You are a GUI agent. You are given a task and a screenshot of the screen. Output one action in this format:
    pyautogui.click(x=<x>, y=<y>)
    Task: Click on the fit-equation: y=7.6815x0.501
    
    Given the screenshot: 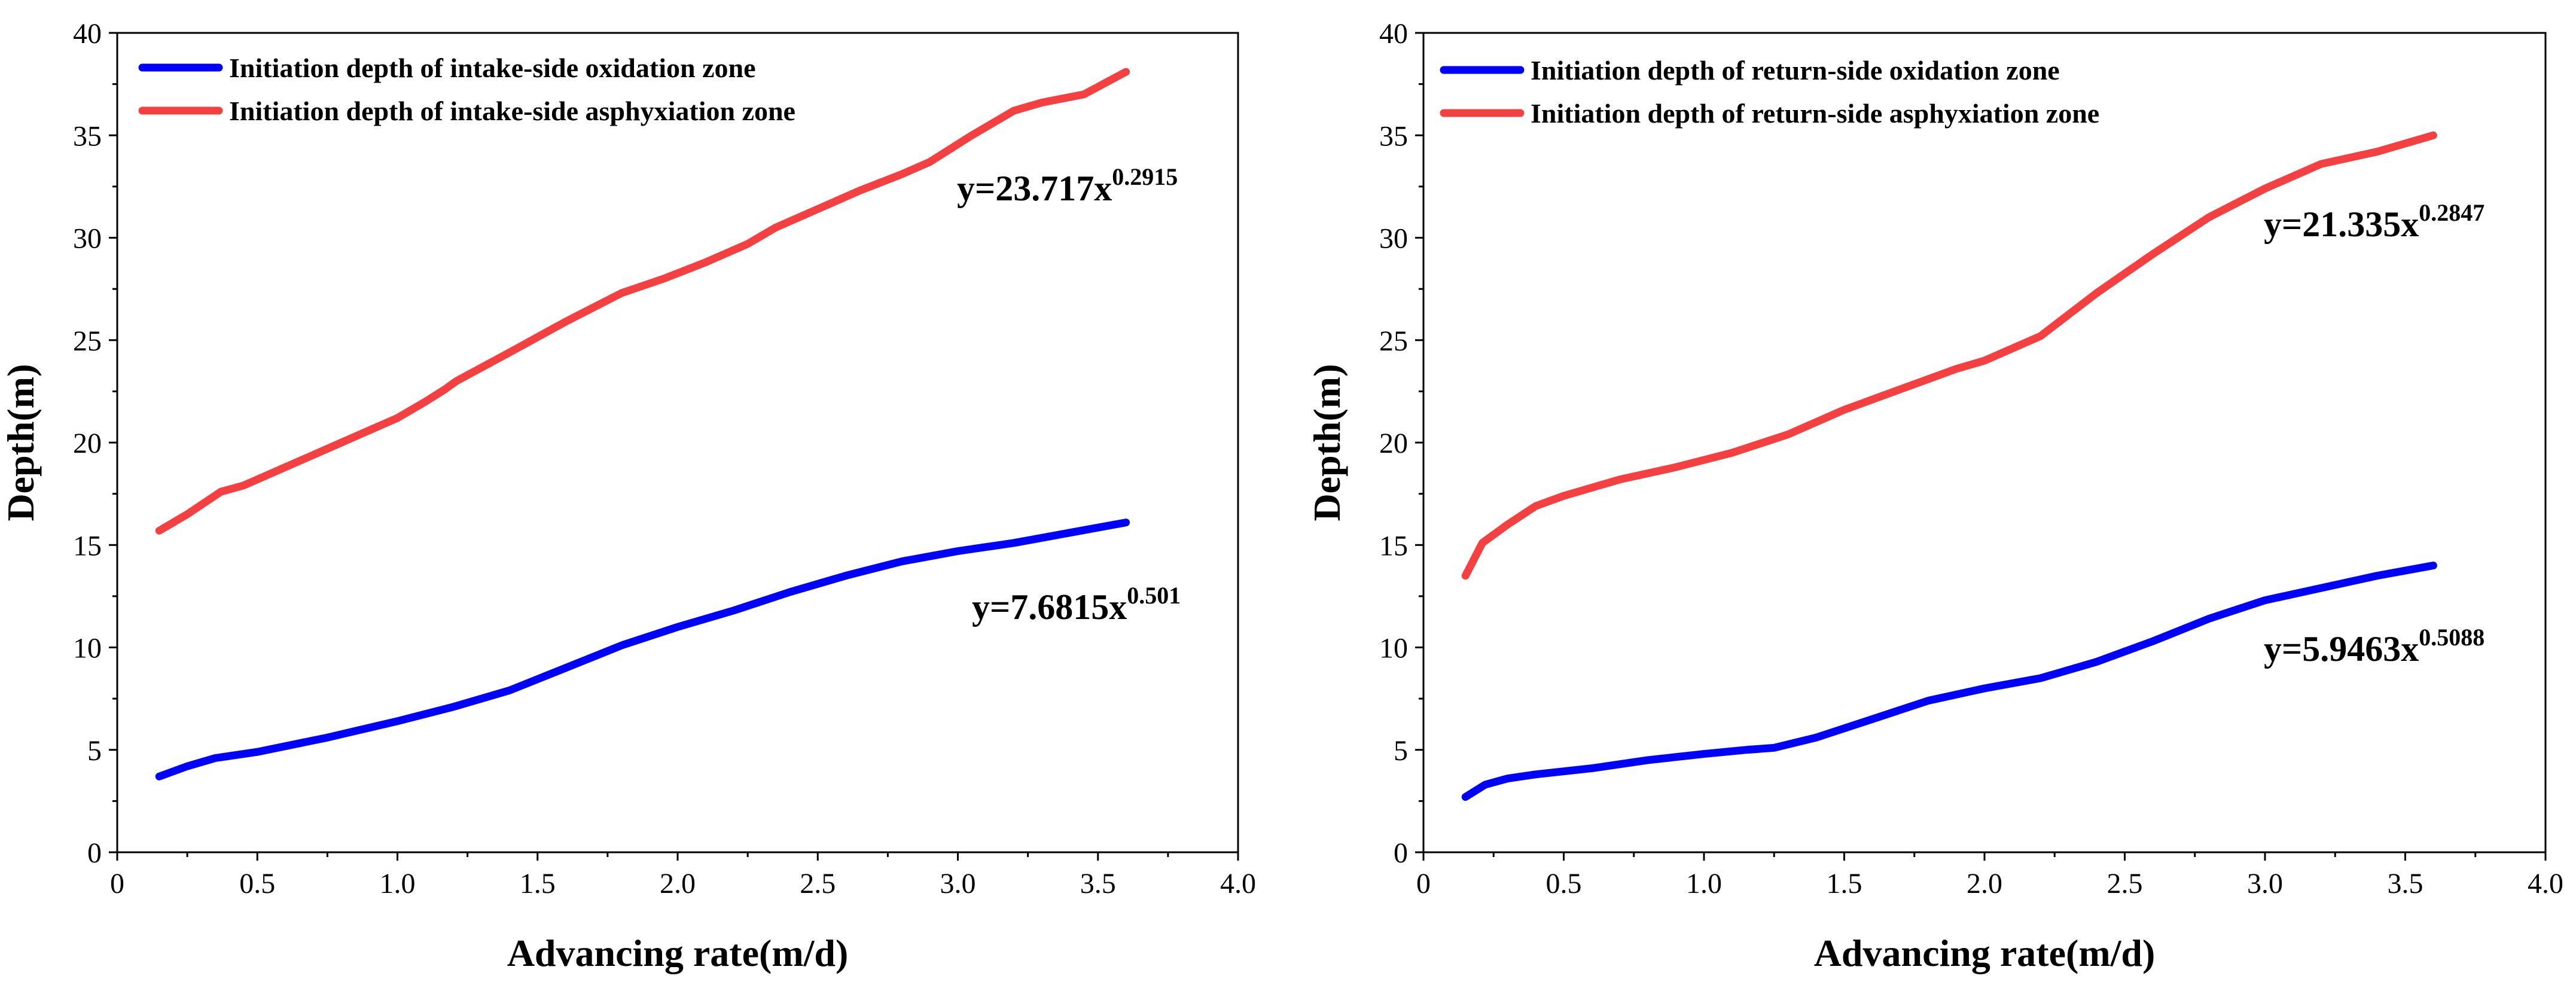 What is the action you would take?
    pyautogui.click(x=1077, y=604)
    